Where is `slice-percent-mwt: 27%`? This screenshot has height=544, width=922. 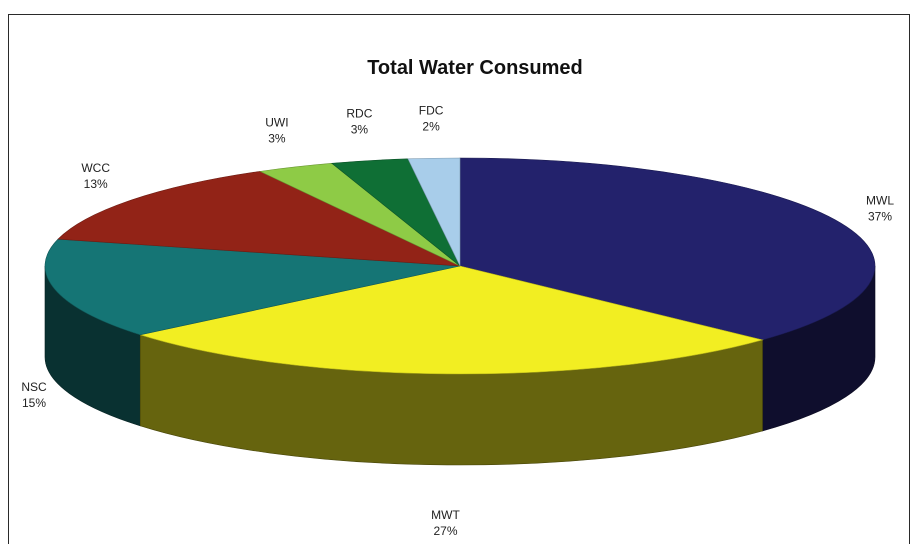 slice-percent-mwt: 27% is located at coordinates (445, 531).